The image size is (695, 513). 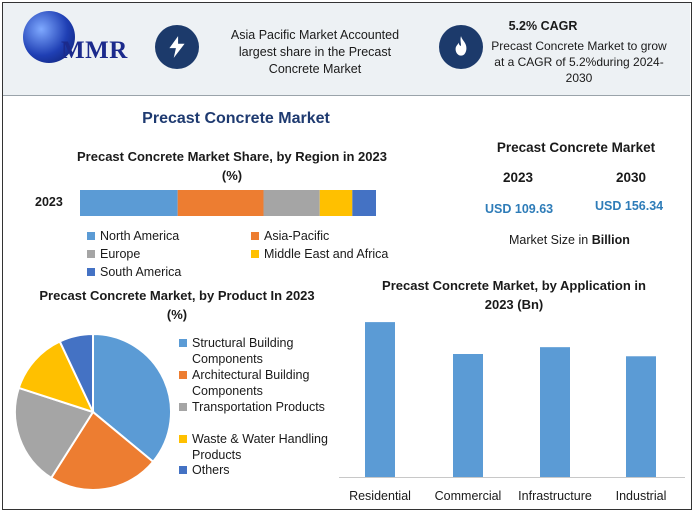 What do you see at coordinates (49, 202) in the screenshot?
I see `region-year-label: 2023` at bounding box center [49, 202].